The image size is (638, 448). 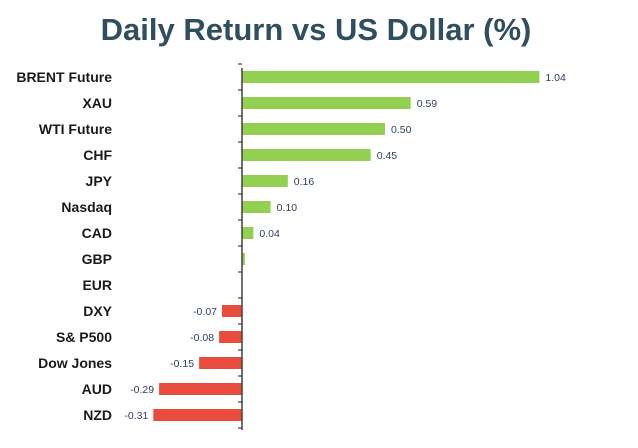 I want to click on value-label-cad: 0.04, so click(x=269, y=234).